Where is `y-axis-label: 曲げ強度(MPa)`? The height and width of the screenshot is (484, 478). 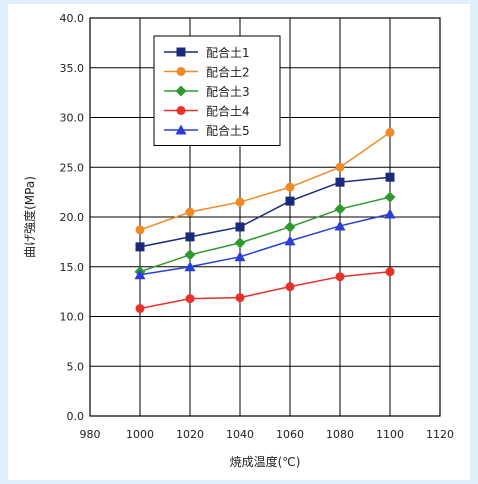 y-axis-label: 曲げ強度(MPa) is located at coordinates (29, 217).